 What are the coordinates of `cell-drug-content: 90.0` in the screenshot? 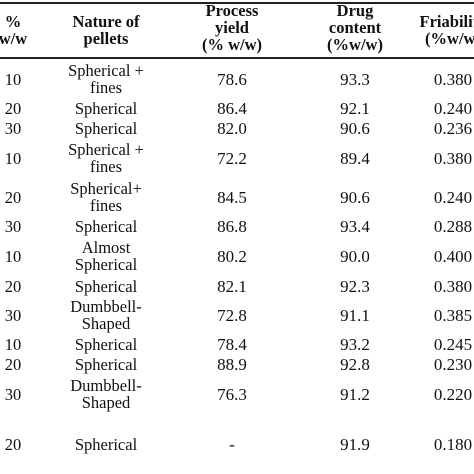 It's located at (355, 256).